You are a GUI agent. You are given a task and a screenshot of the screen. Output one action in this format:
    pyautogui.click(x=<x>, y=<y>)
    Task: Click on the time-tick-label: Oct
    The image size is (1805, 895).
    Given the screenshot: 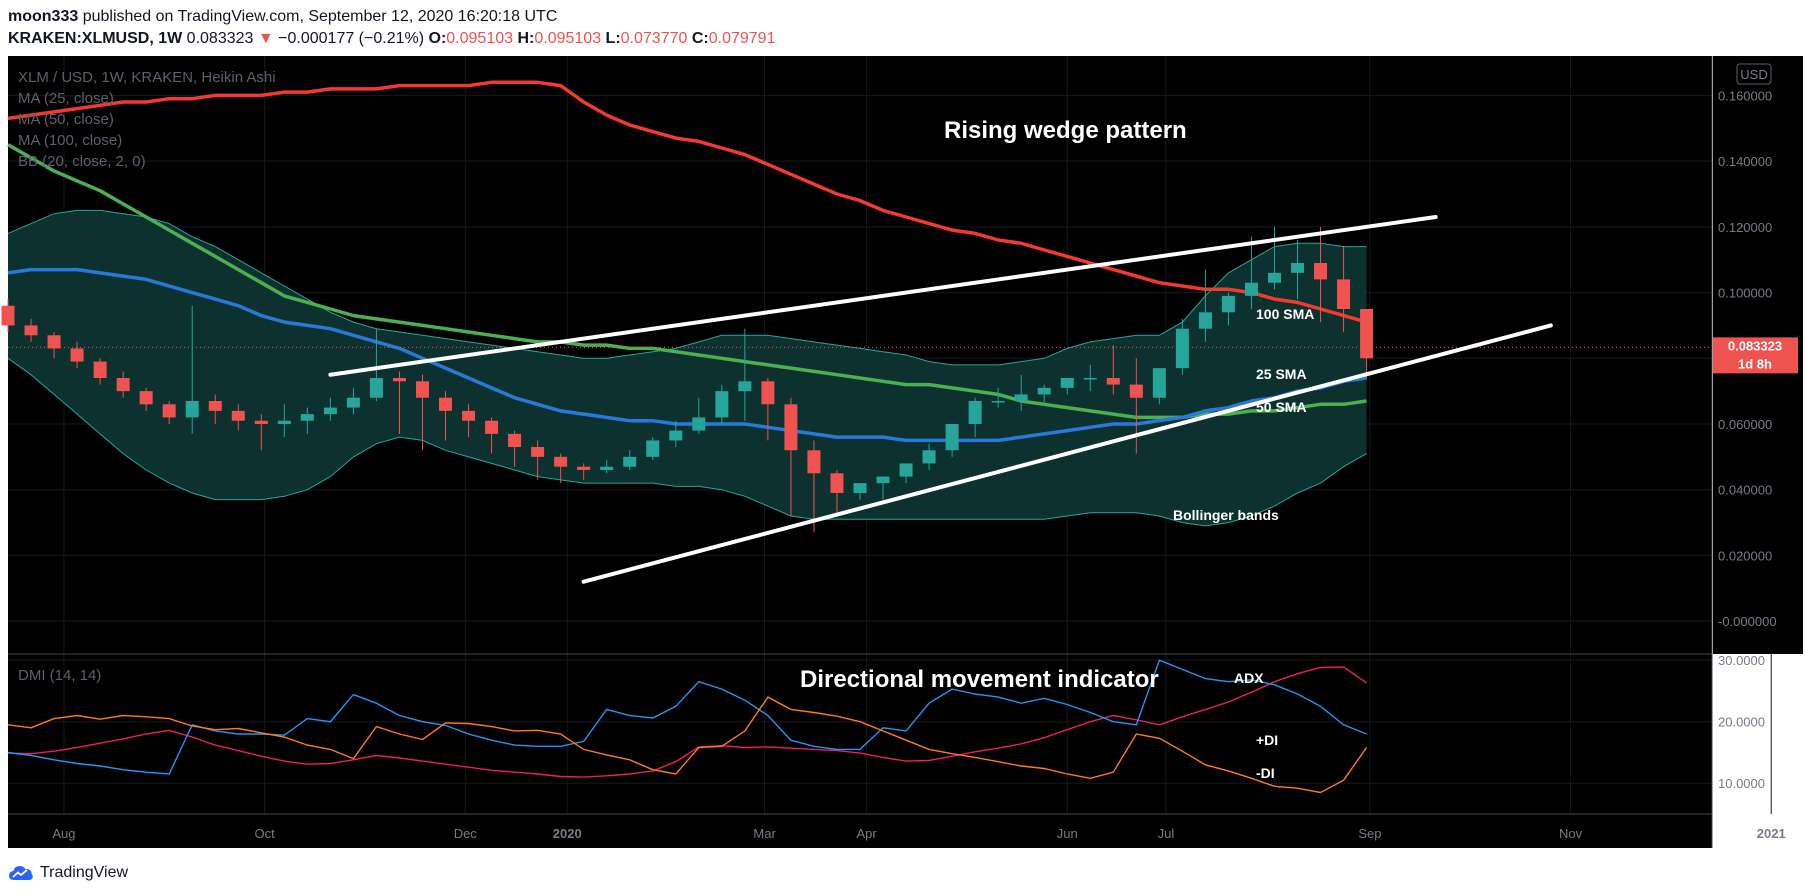 What is the action you would take?
    pyautogui.click(x=264, y=833)
    